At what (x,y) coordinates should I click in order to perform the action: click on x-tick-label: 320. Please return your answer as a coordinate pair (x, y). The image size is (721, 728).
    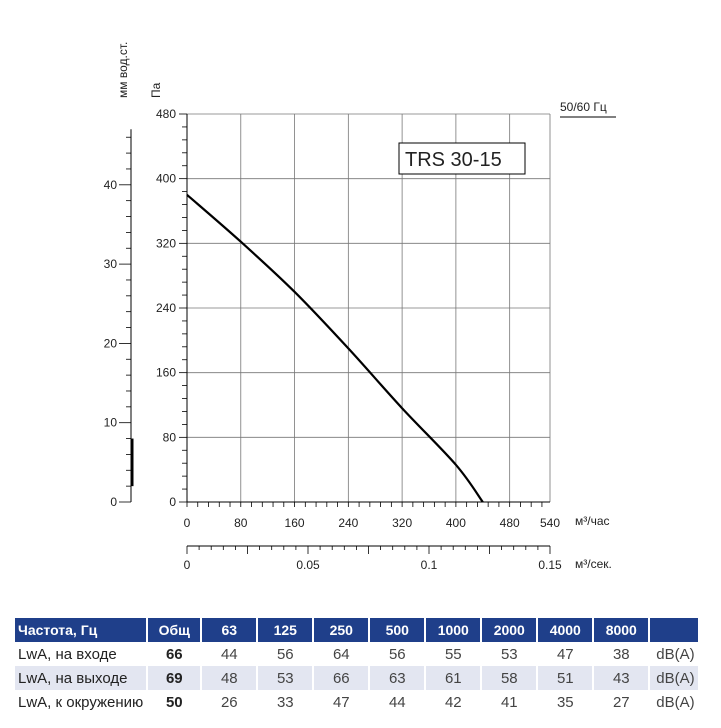
    Looking at the image, I should click on (402, 523).